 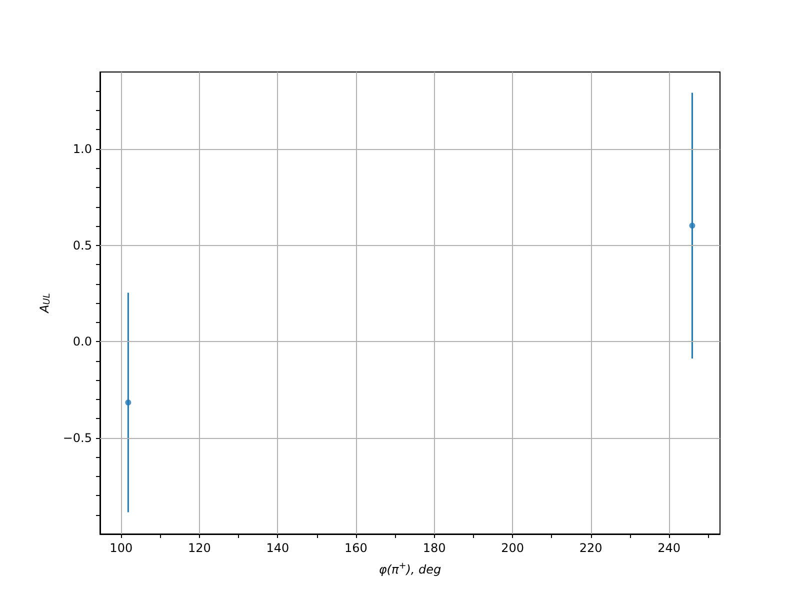 I want to click on y-tick-label: 0.0, so click(x=82, y=341).